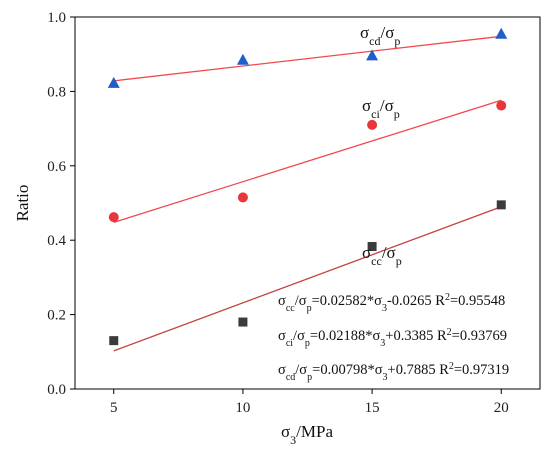 The height and width of the screenshot is (449, 550). I want to click on y-tick-label: 0.0, so click(56, 390).